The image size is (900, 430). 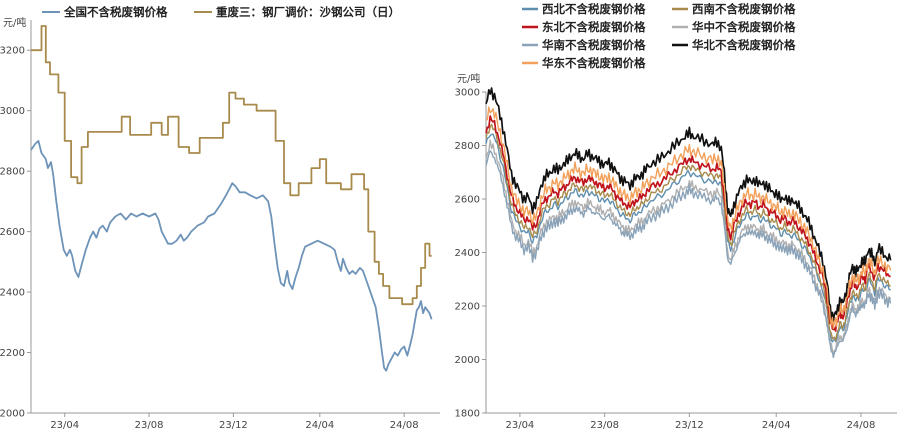 I want to click on left-unit-label: 元/吨, so click(x=14, y=22).